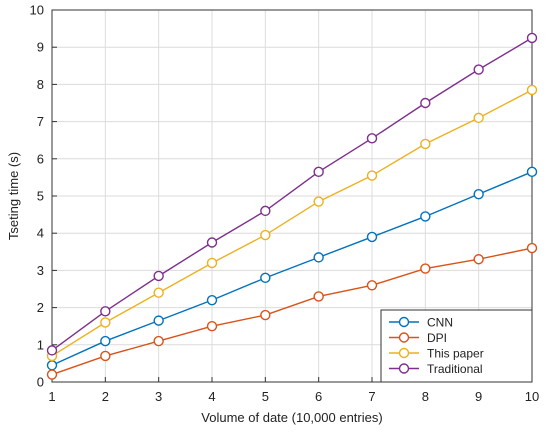 Image resolution: width=550 pixels, height=435 pixels. What do you see at coordinates (291, 417) in the screenshot?
I see `x-axis-label: Volume of date (10,000 entries)` at bounding box center [291, 417].